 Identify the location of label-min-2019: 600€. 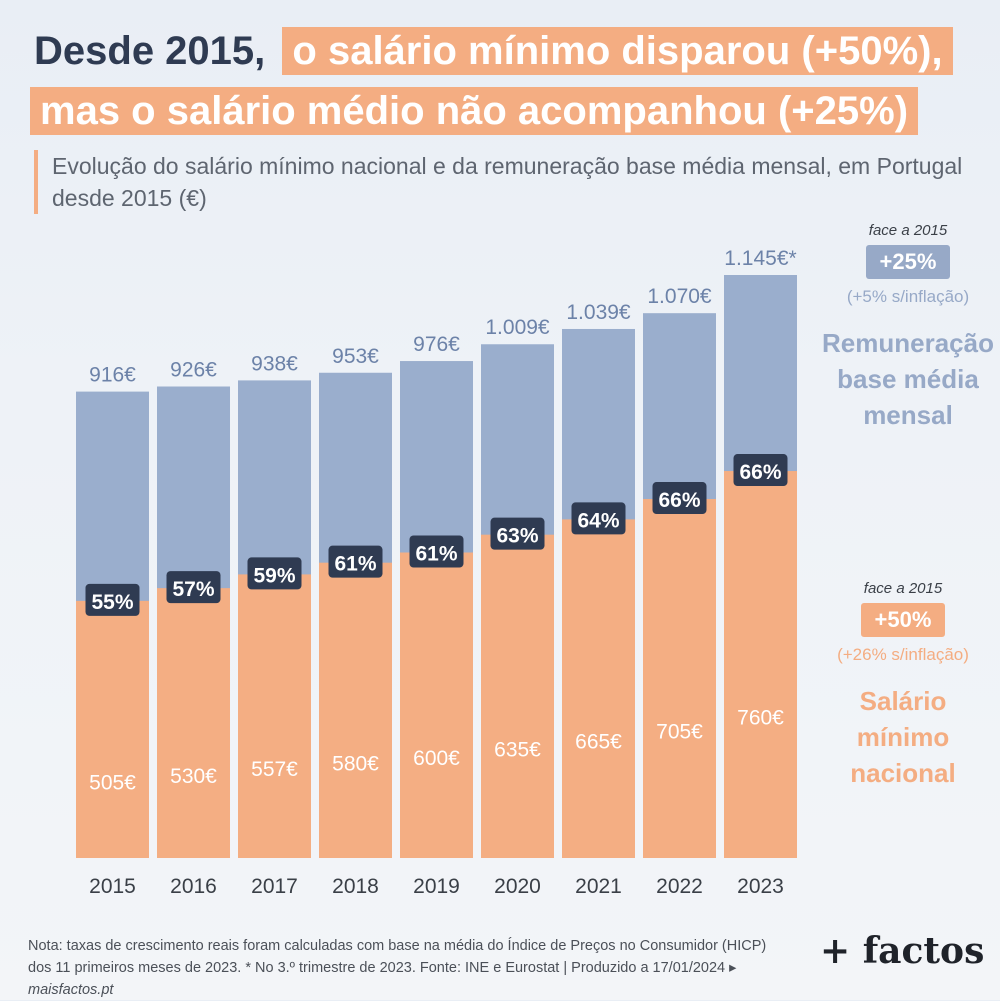
(436, 758).